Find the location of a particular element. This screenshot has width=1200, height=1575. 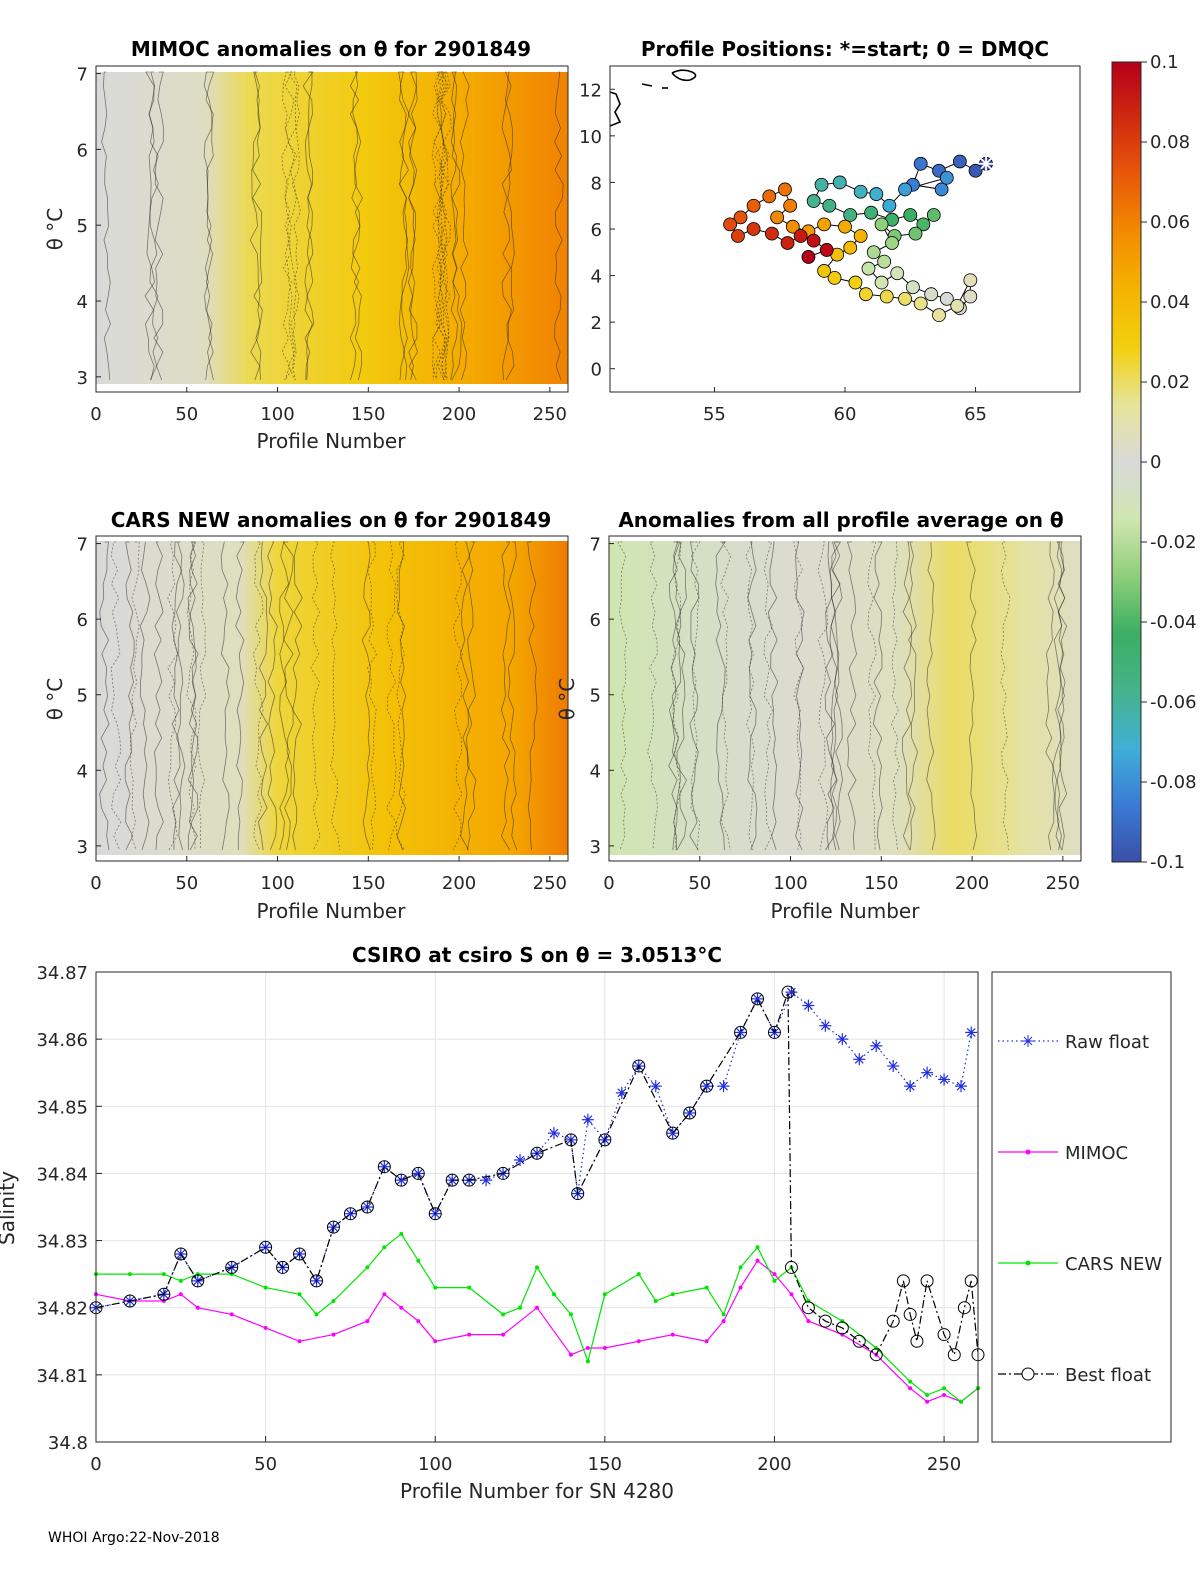

colorbar-tick-label: 0.04 is located at coordinates (1170, 302).